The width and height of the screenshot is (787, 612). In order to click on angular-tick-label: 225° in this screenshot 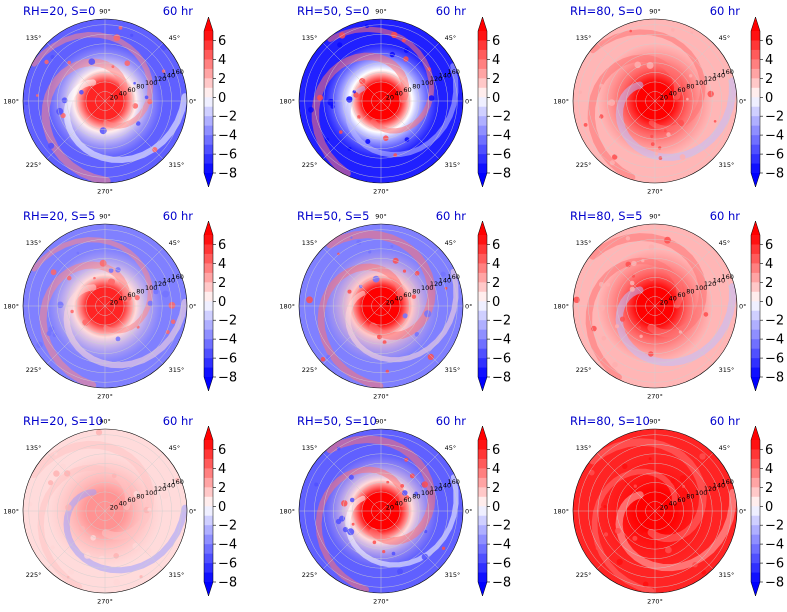, I will do `click(34, 575)`.